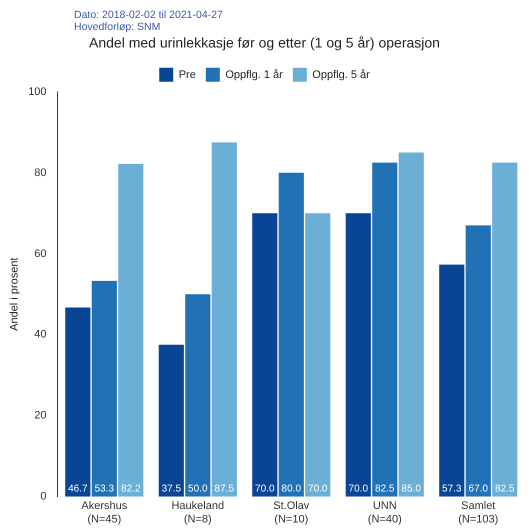 The width and height of the screenshot is (529, 531). Describe the element at coordinates (197, 513) in the screenshot. I see `x-tick-label: Haukeland (N=8)` at that location.